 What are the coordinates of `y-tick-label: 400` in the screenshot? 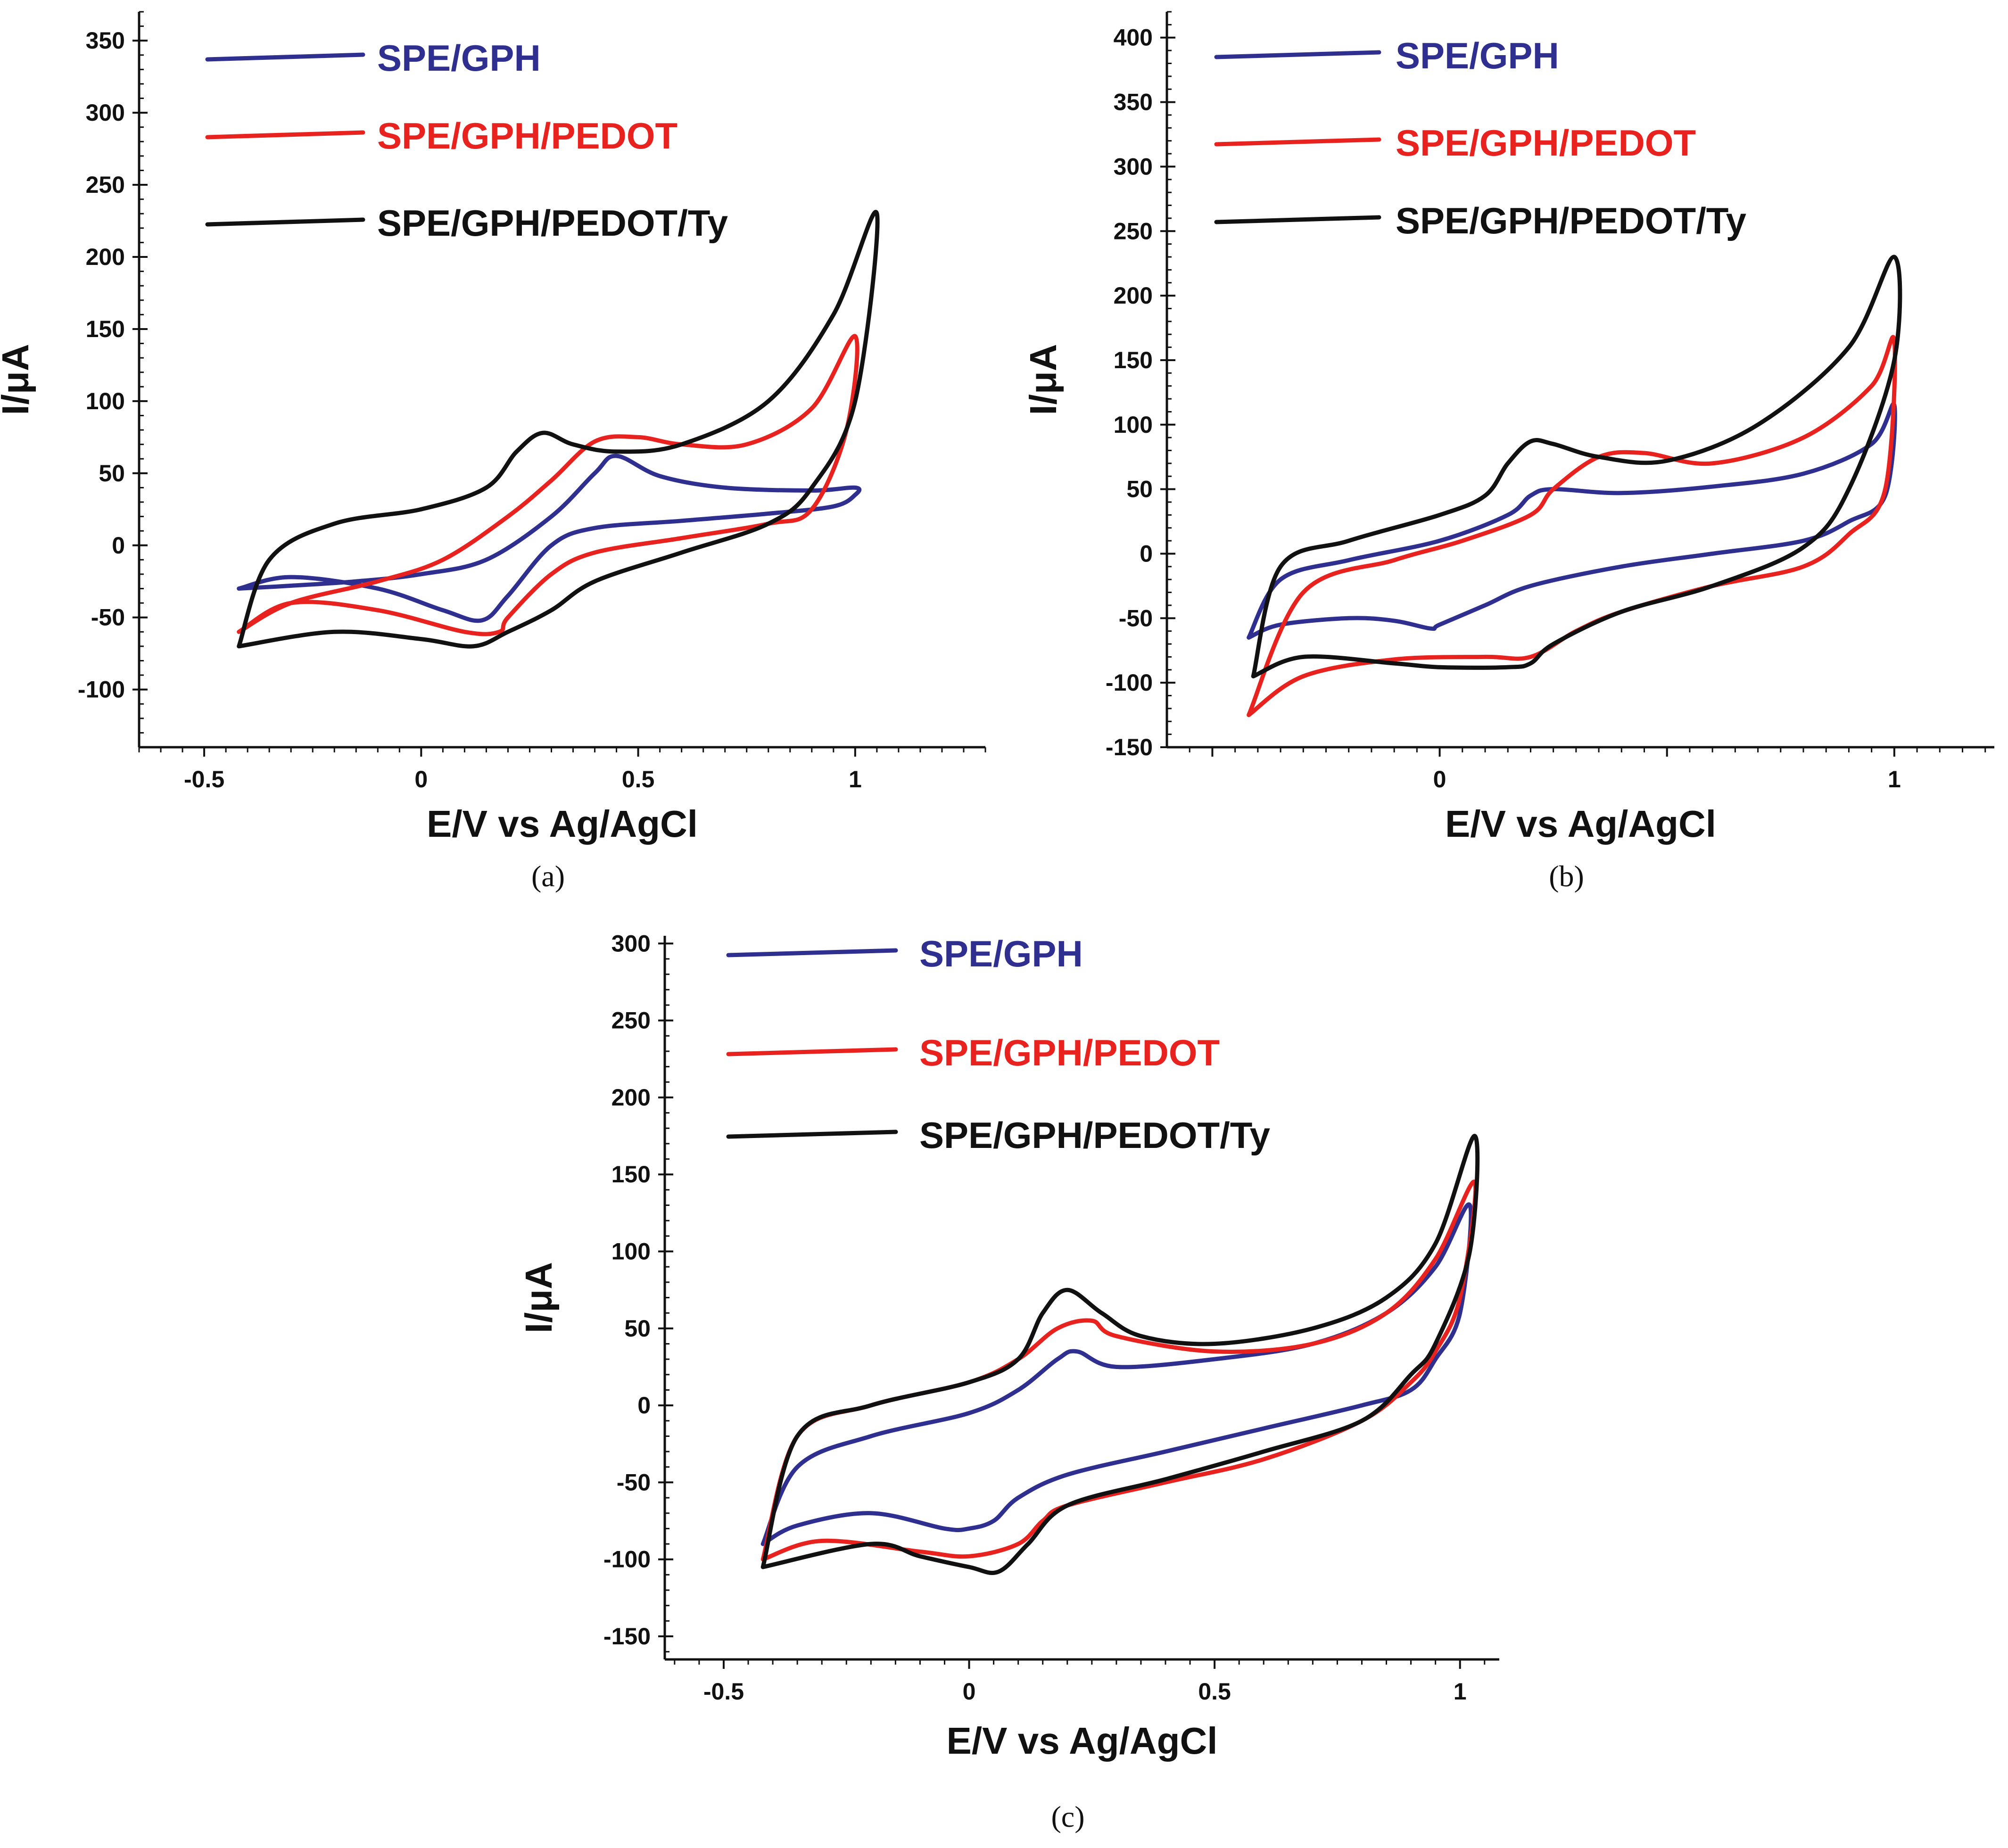 It's located at (1133, 38).